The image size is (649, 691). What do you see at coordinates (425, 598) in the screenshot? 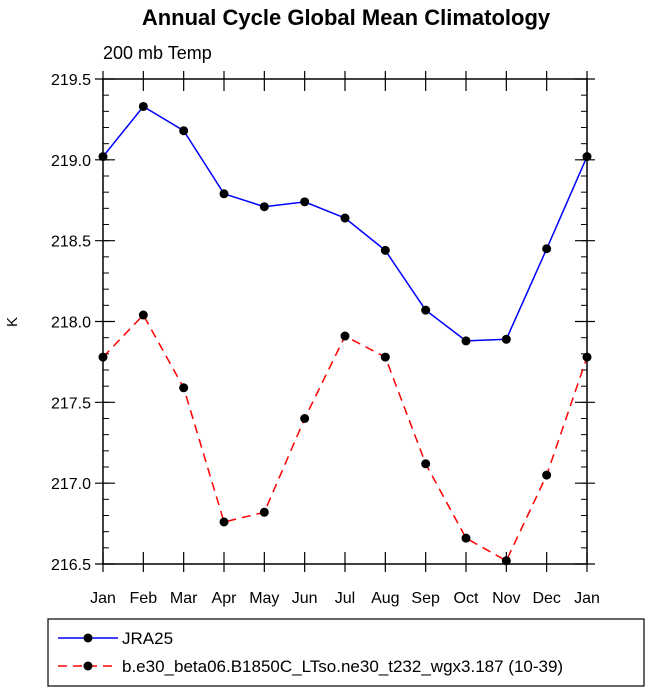
I see `x-tick-label: Sep` at bounding box center [425, 598].